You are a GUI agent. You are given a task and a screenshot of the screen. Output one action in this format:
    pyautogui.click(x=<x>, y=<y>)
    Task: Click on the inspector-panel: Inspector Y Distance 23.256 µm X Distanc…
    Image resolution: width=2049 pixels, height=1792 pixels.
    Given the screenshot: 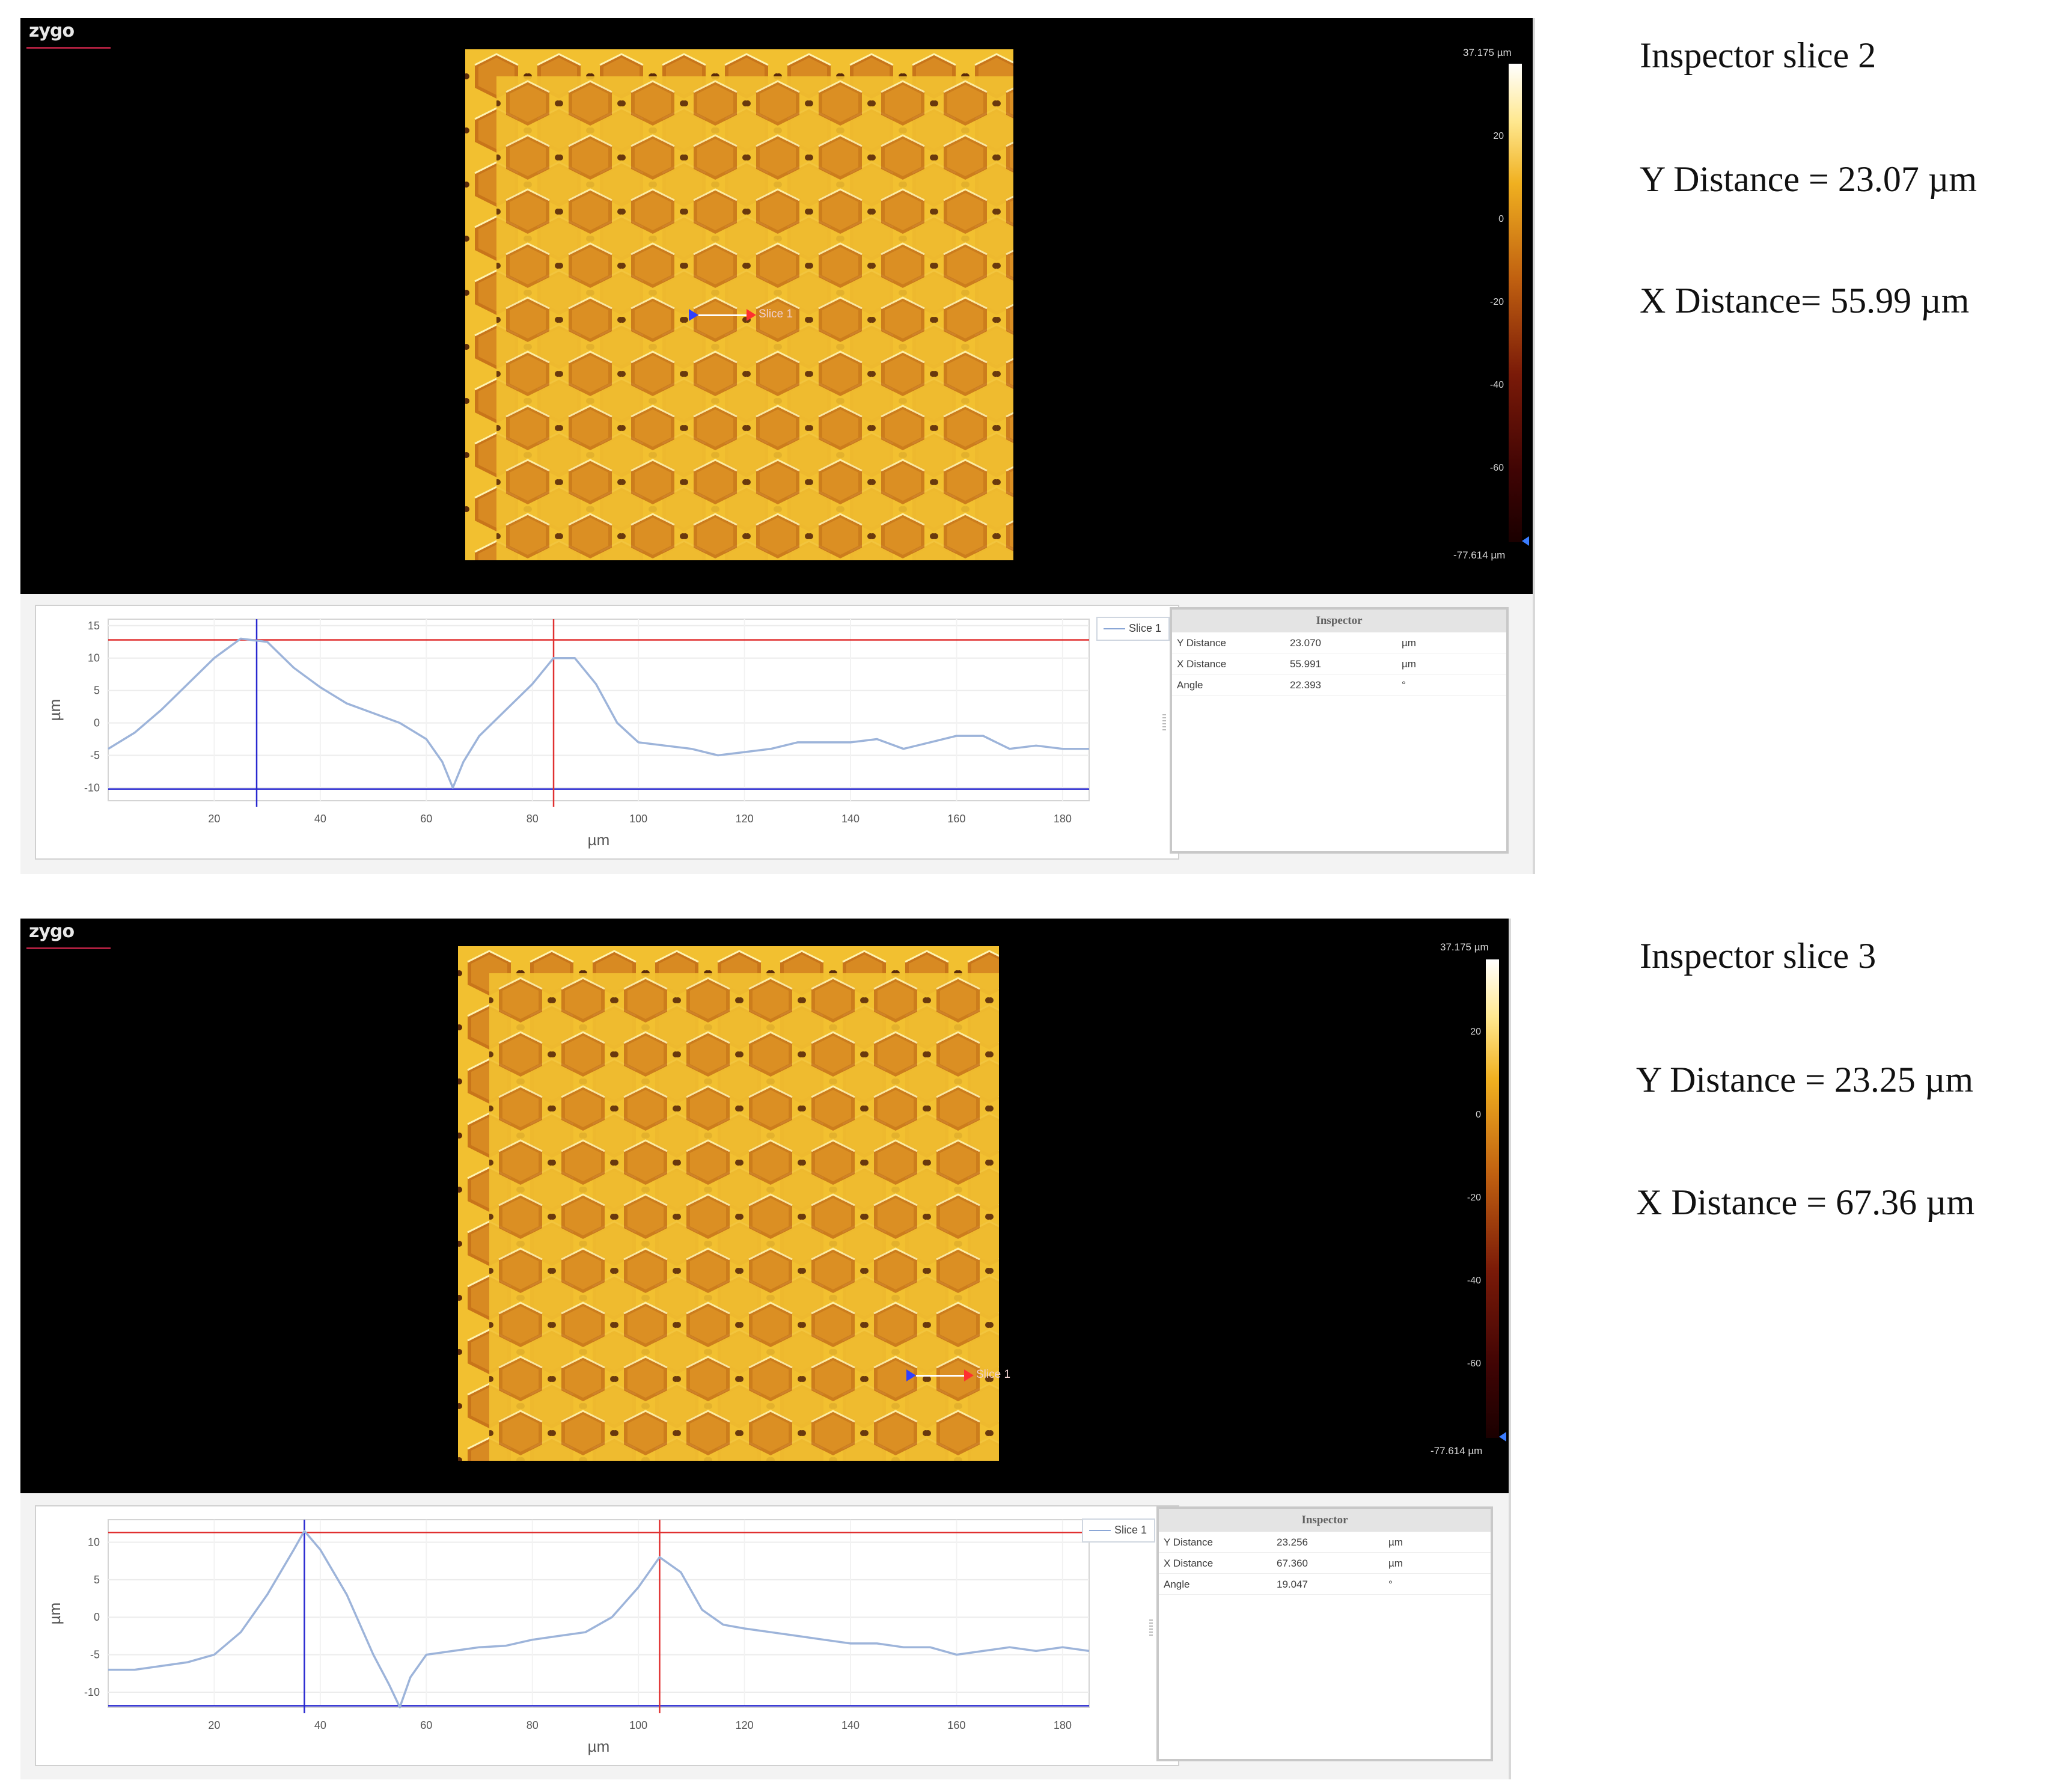 What is the action you would take?
    pyautogui.click(x=1324, y=1633)
    